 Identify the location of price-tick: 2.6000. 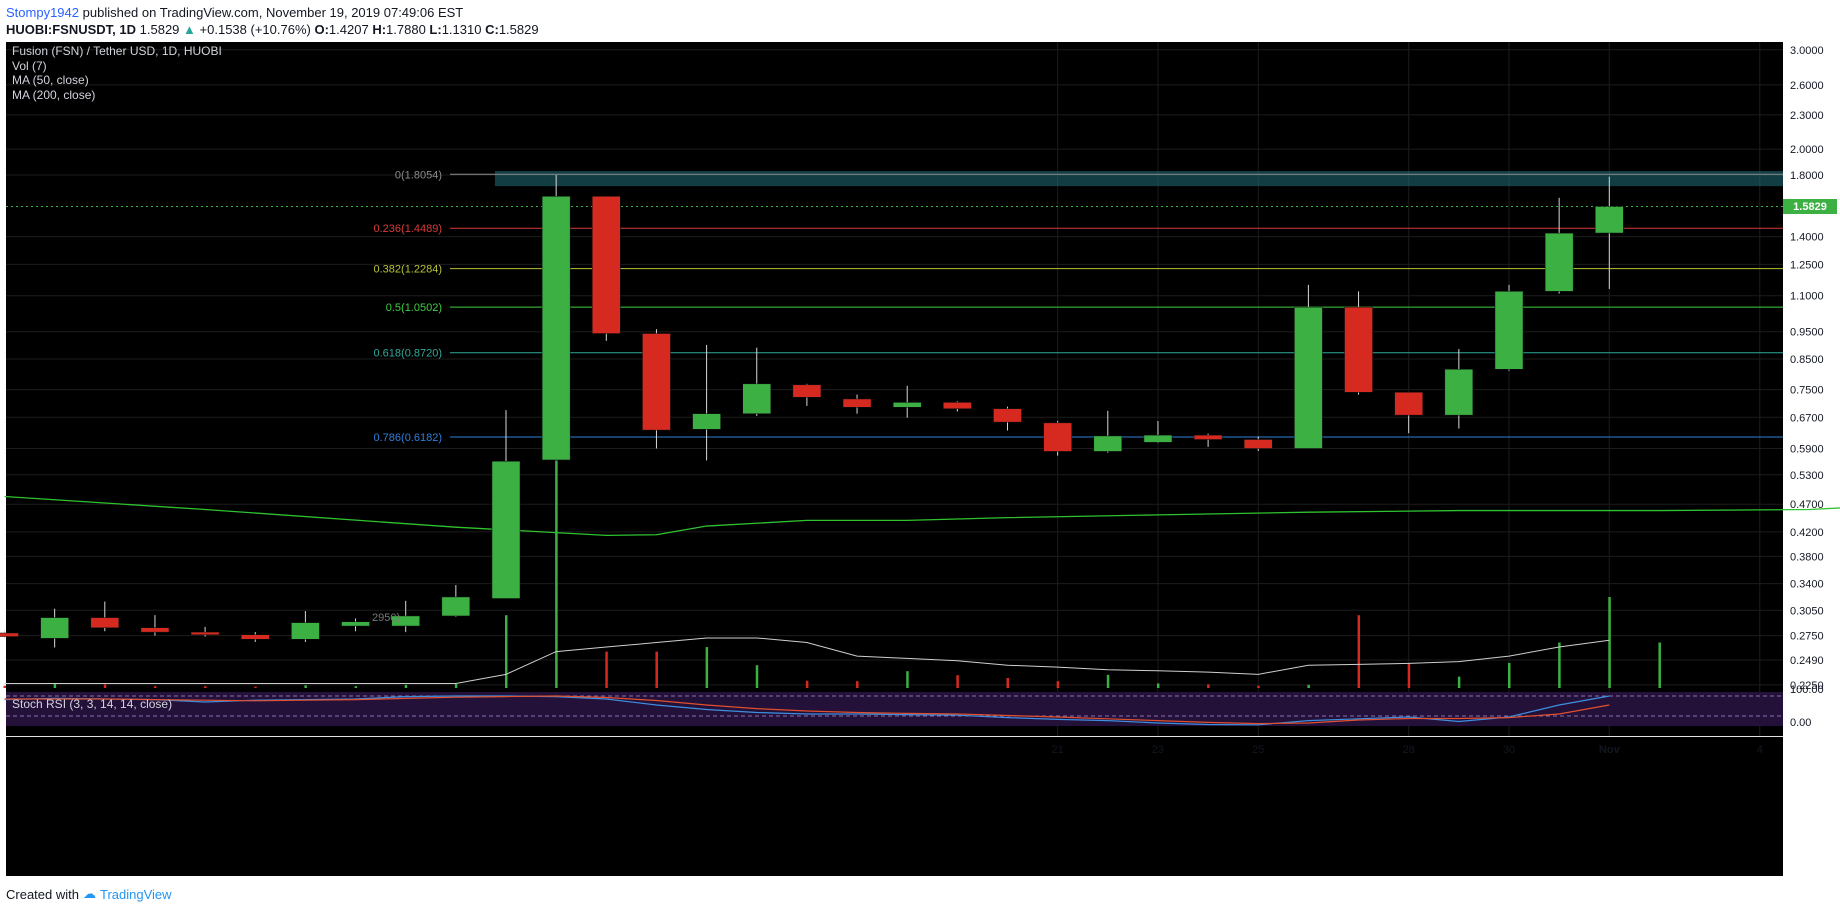
(1807, 86).